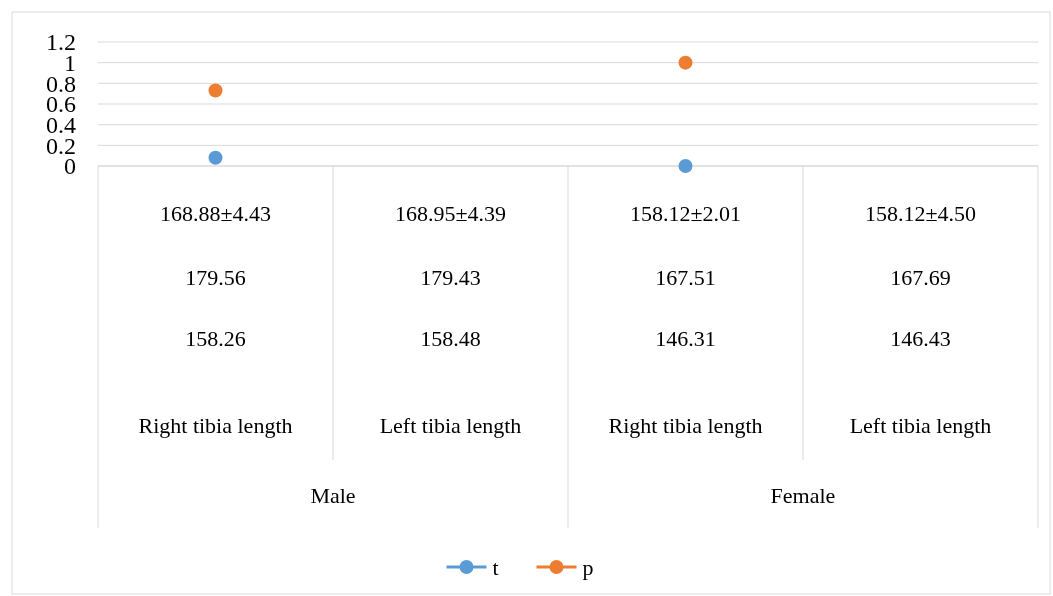 The width and height of the screenshot is (1053, 596). What do you see at coordinates (215, 319) in the screenshot?
I see `category-label: 168.88±4.43 179.56 158.26 Right tibia length` at bounding box center [215, 319].